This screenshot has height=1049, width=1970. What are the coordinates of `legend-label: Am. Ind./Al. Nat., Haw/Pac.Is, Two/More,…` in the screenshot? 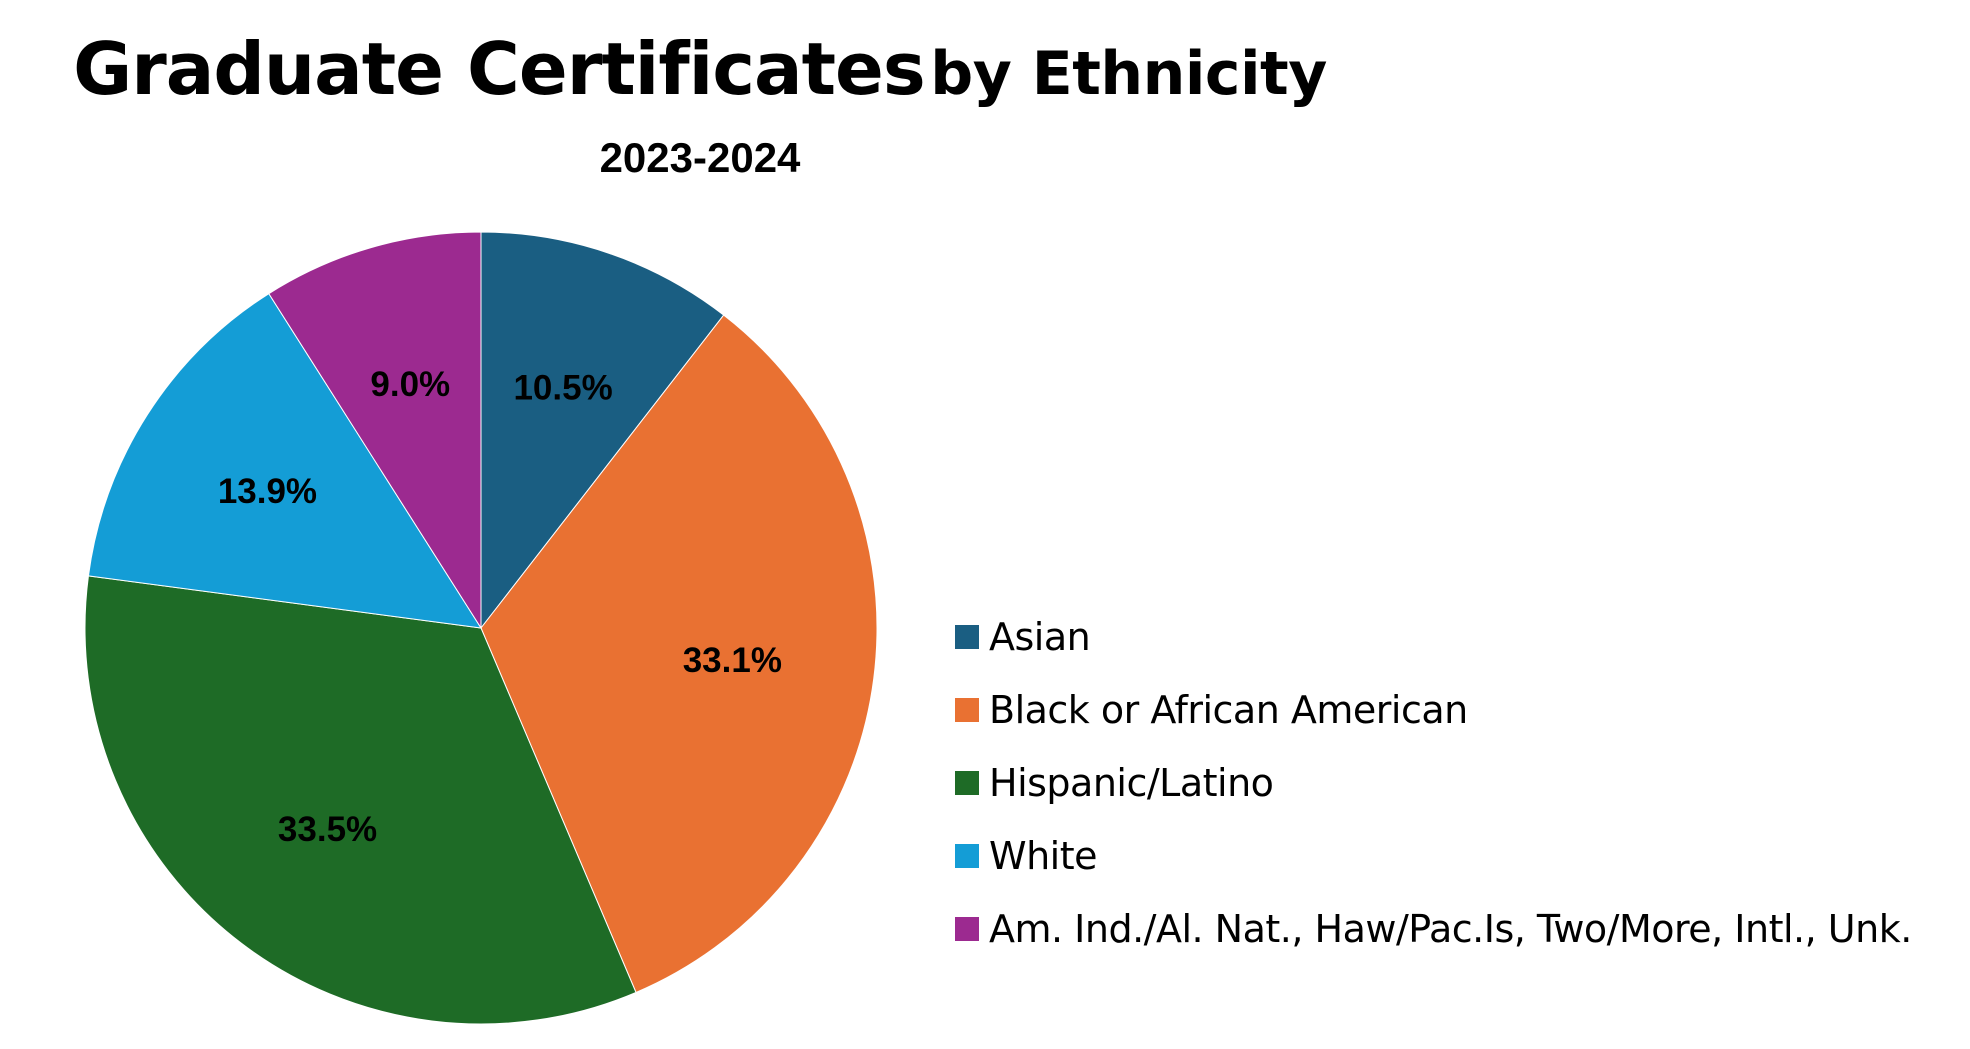 It's located at (1450, 928).